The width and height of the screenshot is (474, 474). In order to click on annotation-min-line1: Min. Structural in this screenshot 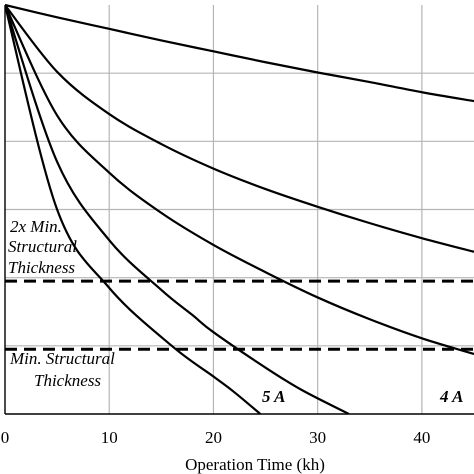, I will do `click(62, 358)`.